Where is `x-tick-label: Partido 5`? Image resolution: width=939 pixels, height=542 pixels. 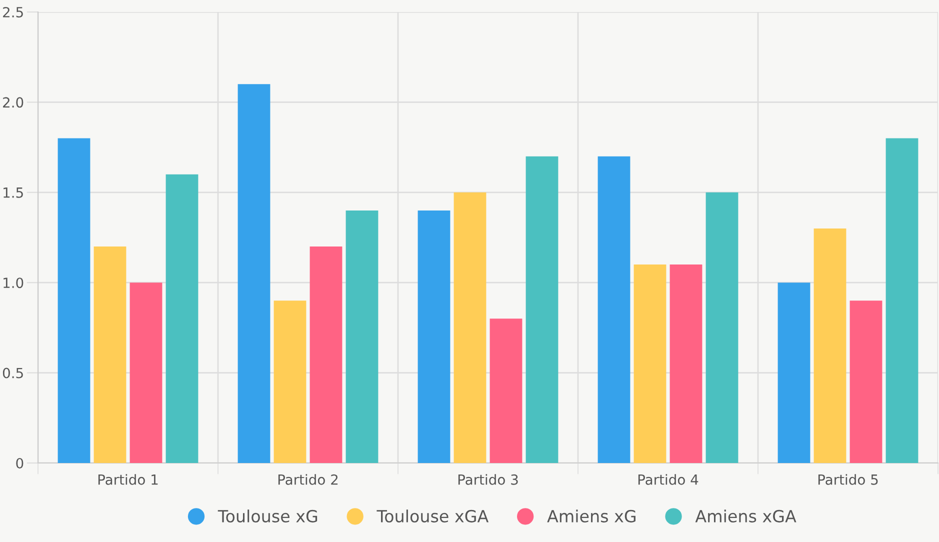 x-tick-label: Partido 5 is located at coordinates (848, 479).